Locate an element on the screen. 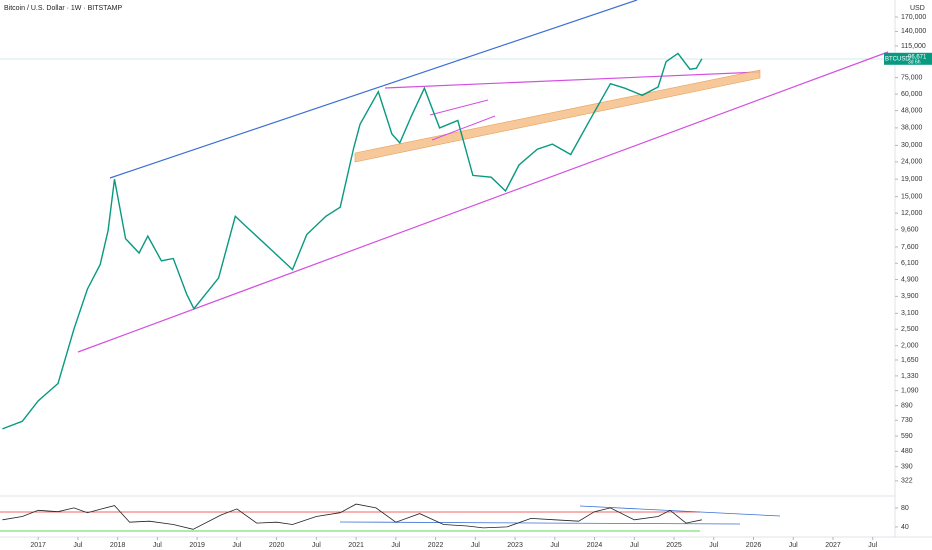 Image resolution: width=932 pixels, height=550 pixels. y-tick-label: 7,600 is located at coordinates (910, 247).